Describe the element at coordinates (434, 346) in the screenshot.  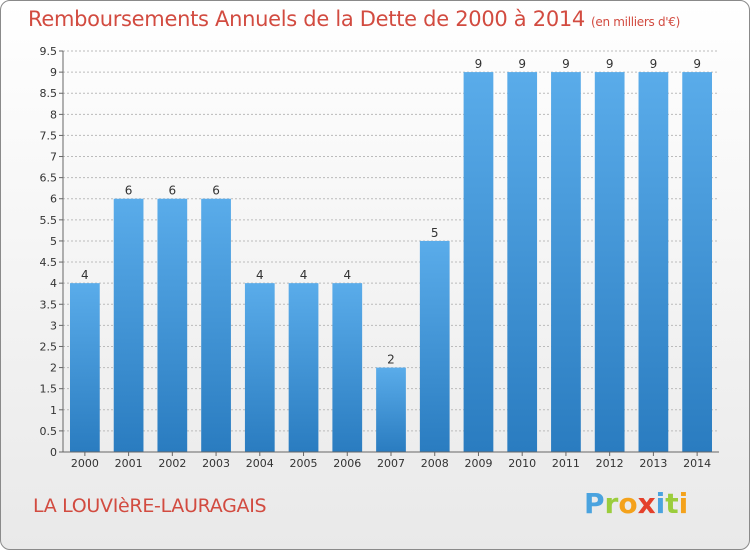
I see `bar-2008` at that location.